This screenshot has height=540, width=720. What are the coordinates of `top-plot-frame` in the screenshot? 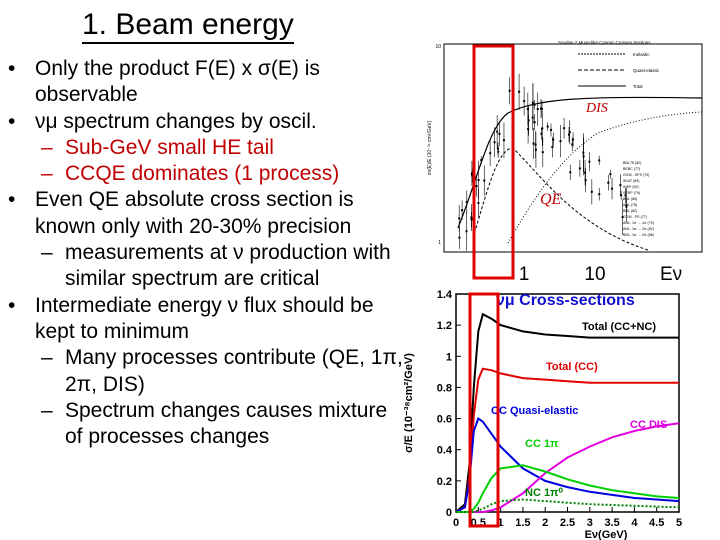 It's located at (573, 148).